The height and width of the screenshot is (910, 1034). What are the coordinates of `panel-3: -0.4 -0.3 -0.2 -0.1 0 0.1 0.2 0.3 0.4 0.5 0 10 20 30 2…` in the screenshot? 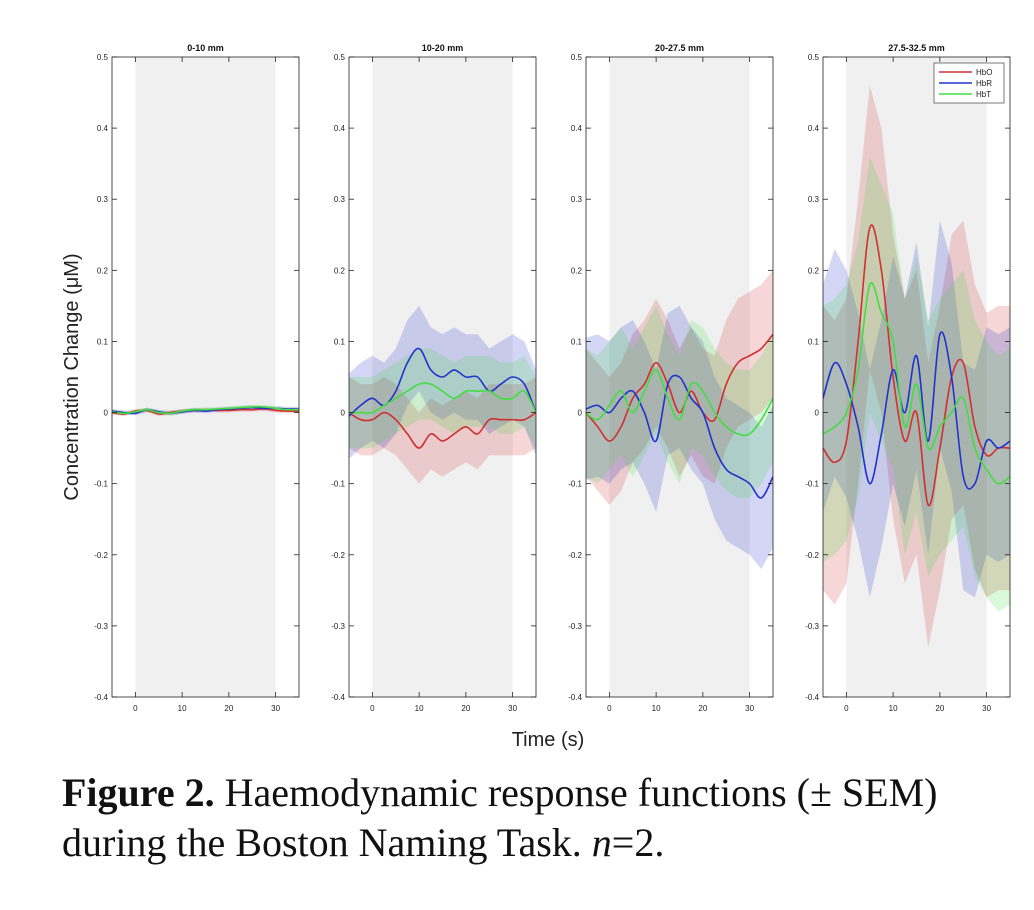 It's located at (671, 378).